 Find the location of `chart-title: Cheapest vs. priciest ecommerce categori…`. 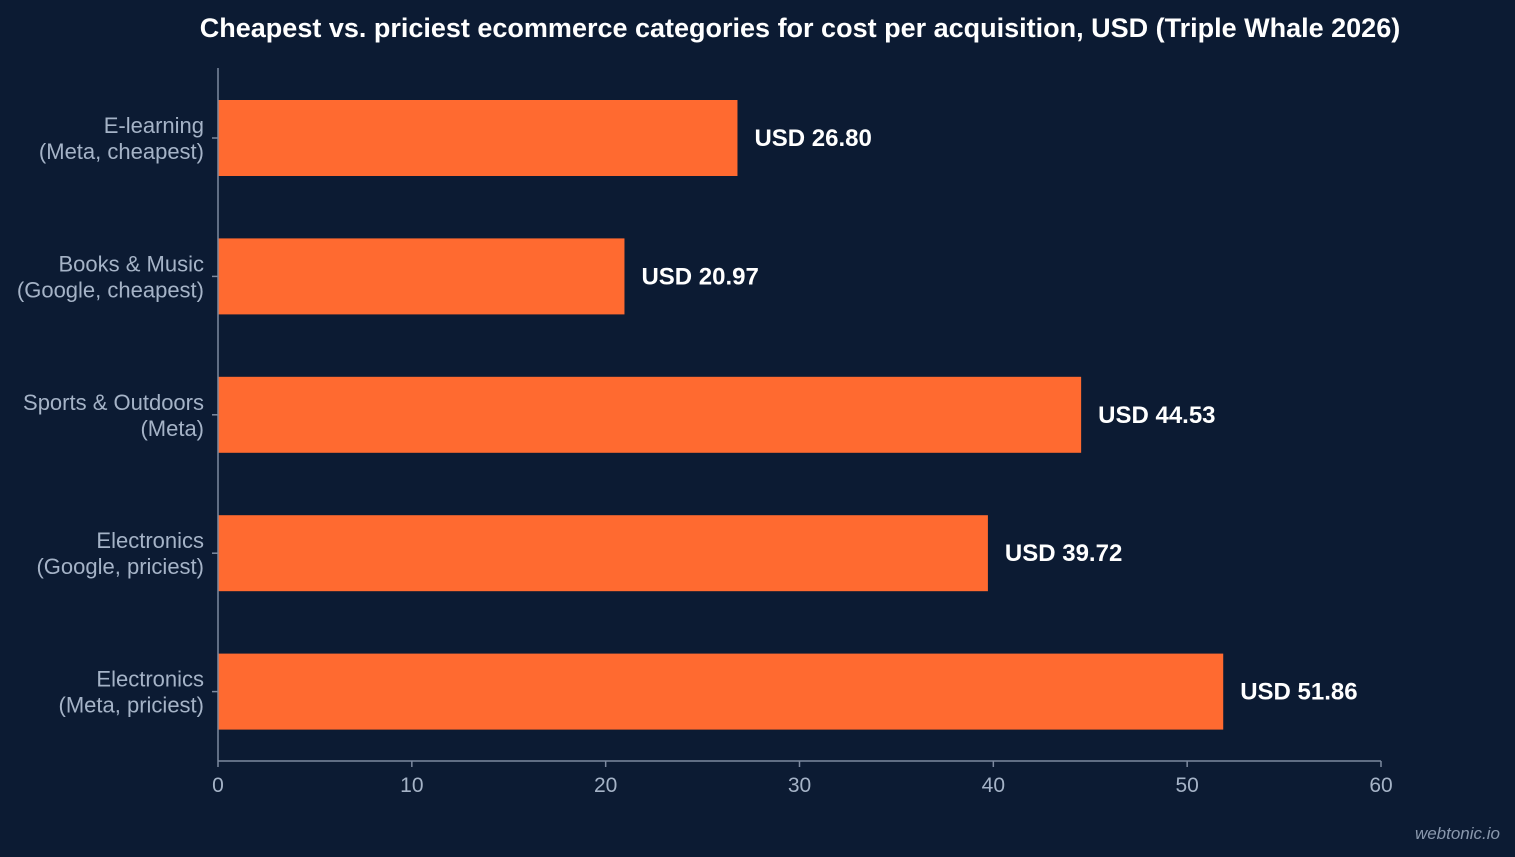

chart-title: Cheapest vs. priciest ecommerce categori… is located at coordinates (800, 28).